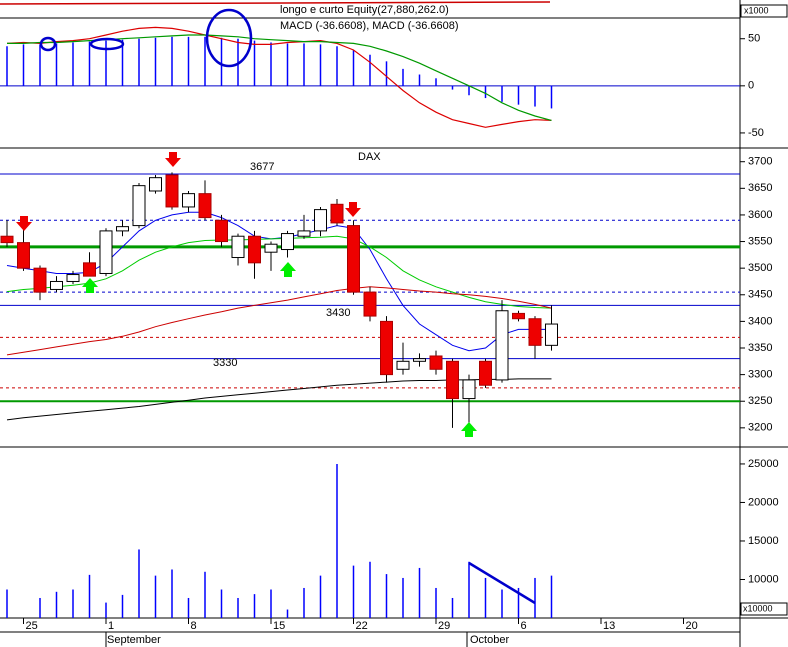 The height and width of the screenshot is (647, 788). What do you see at coordinates (444, 626) in the screenshot?
I see `x-tick-label: 29` at bounding box center [444, 626].